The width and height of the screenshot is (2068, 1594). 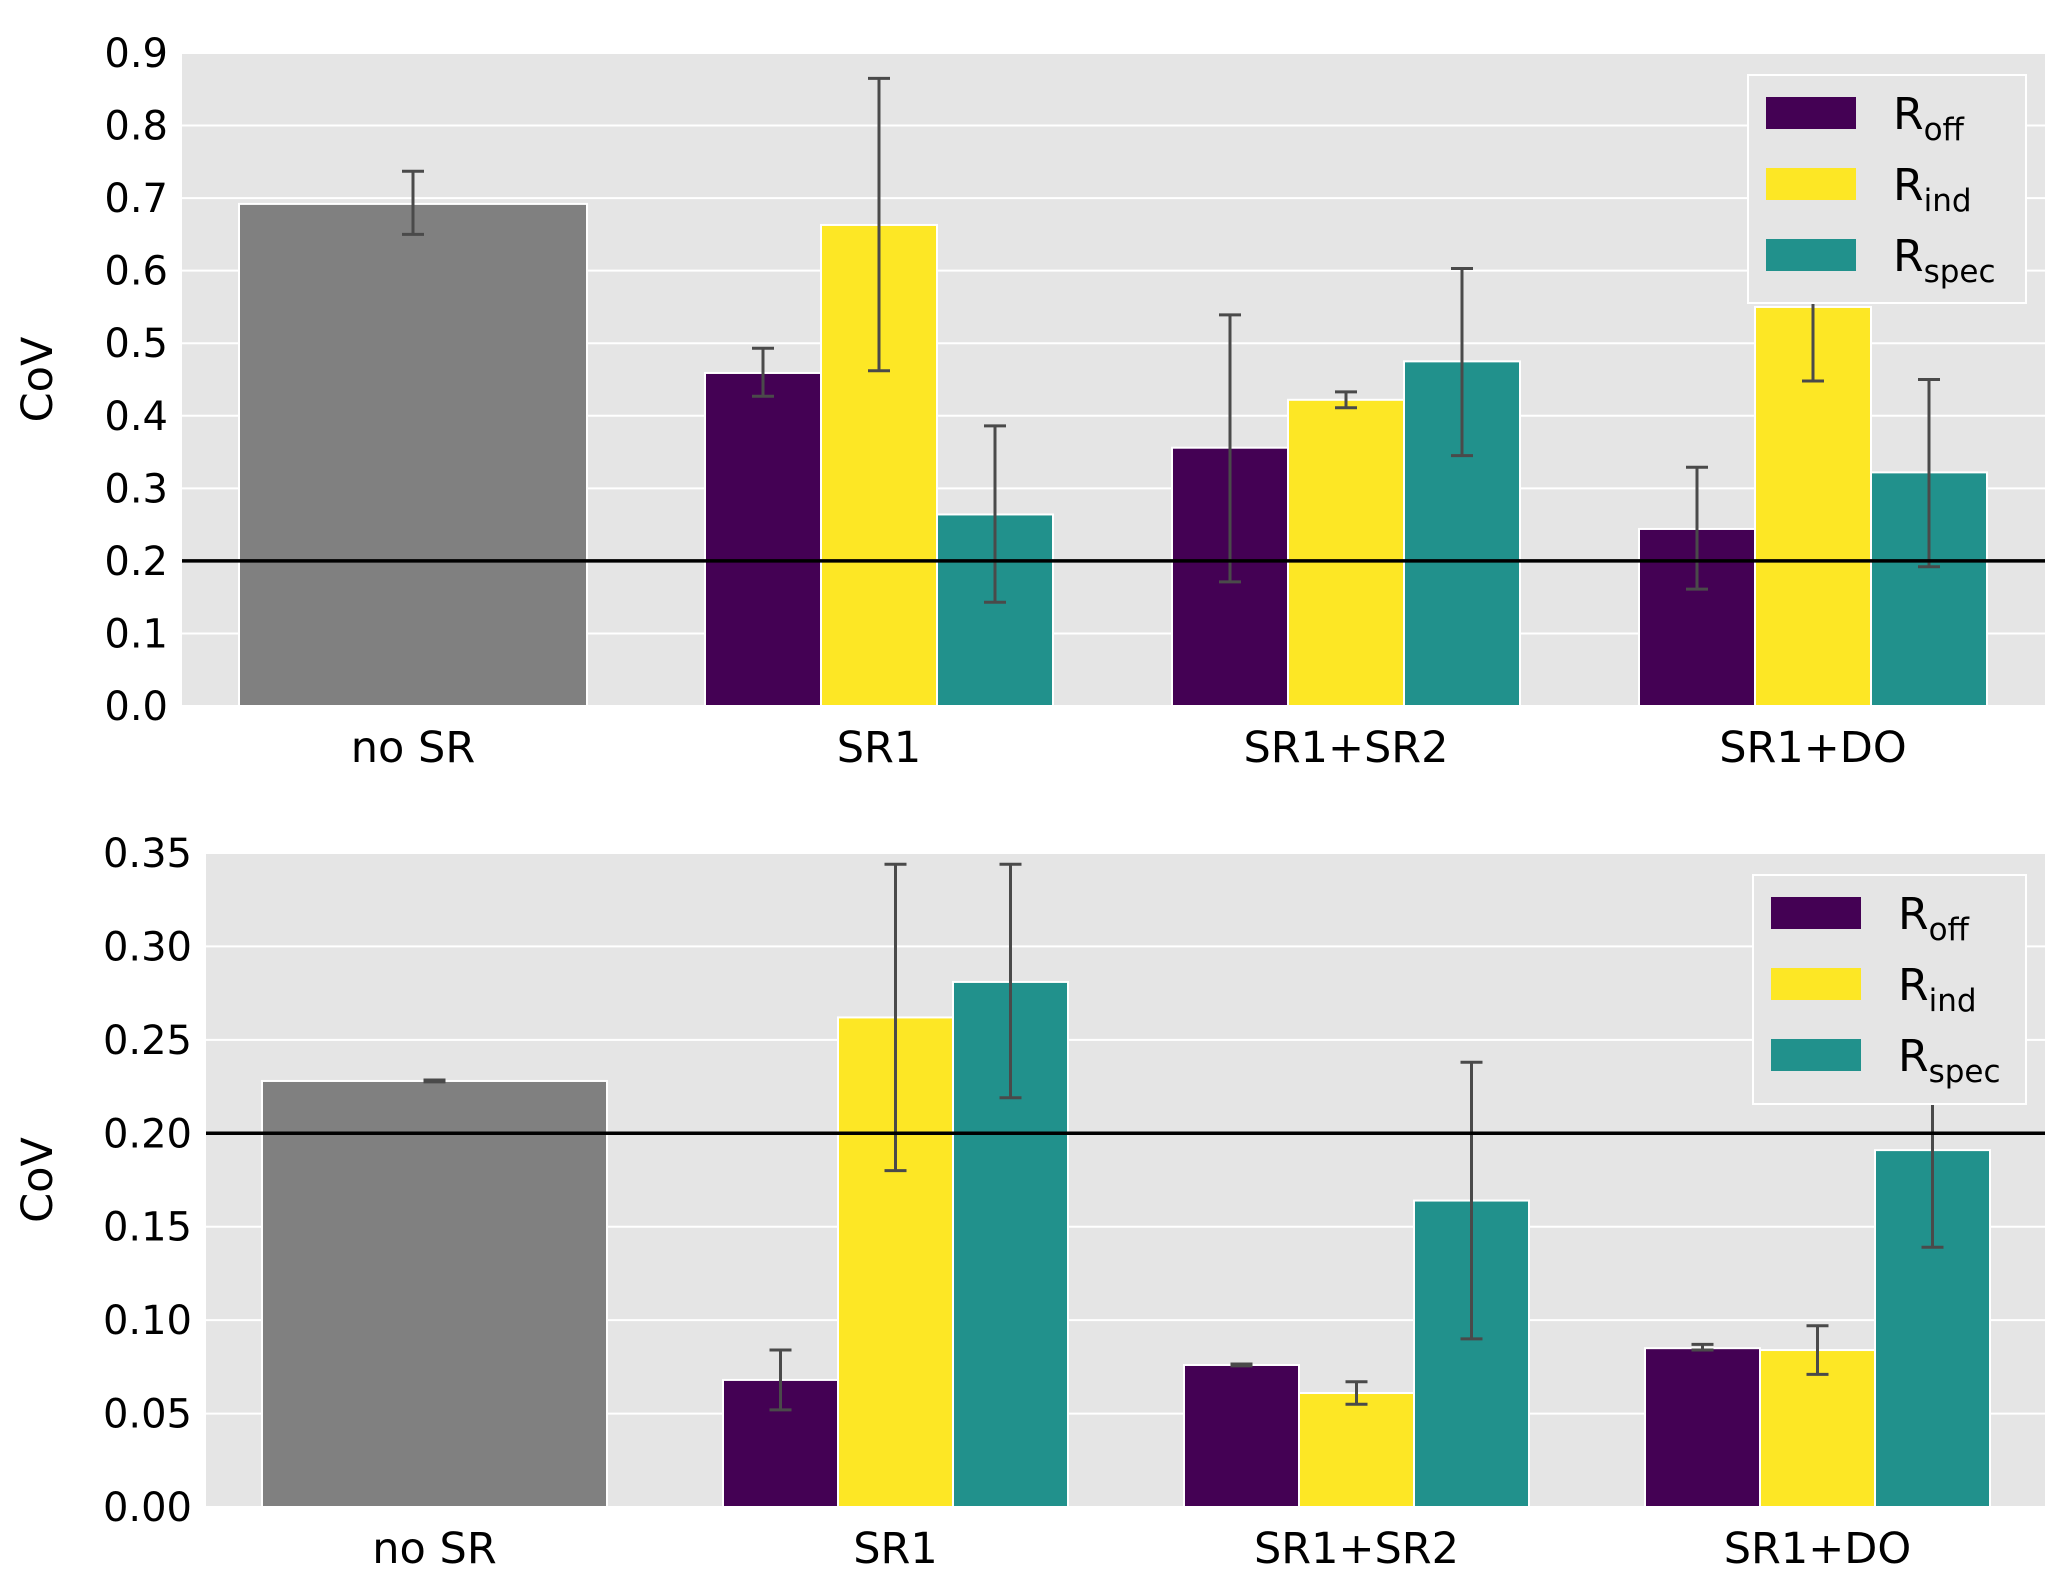 What do you see at coordinates (147, 1228) in the screenshot?
I see `y-tick-label: 0.15` at bounding box center [147, 1228].